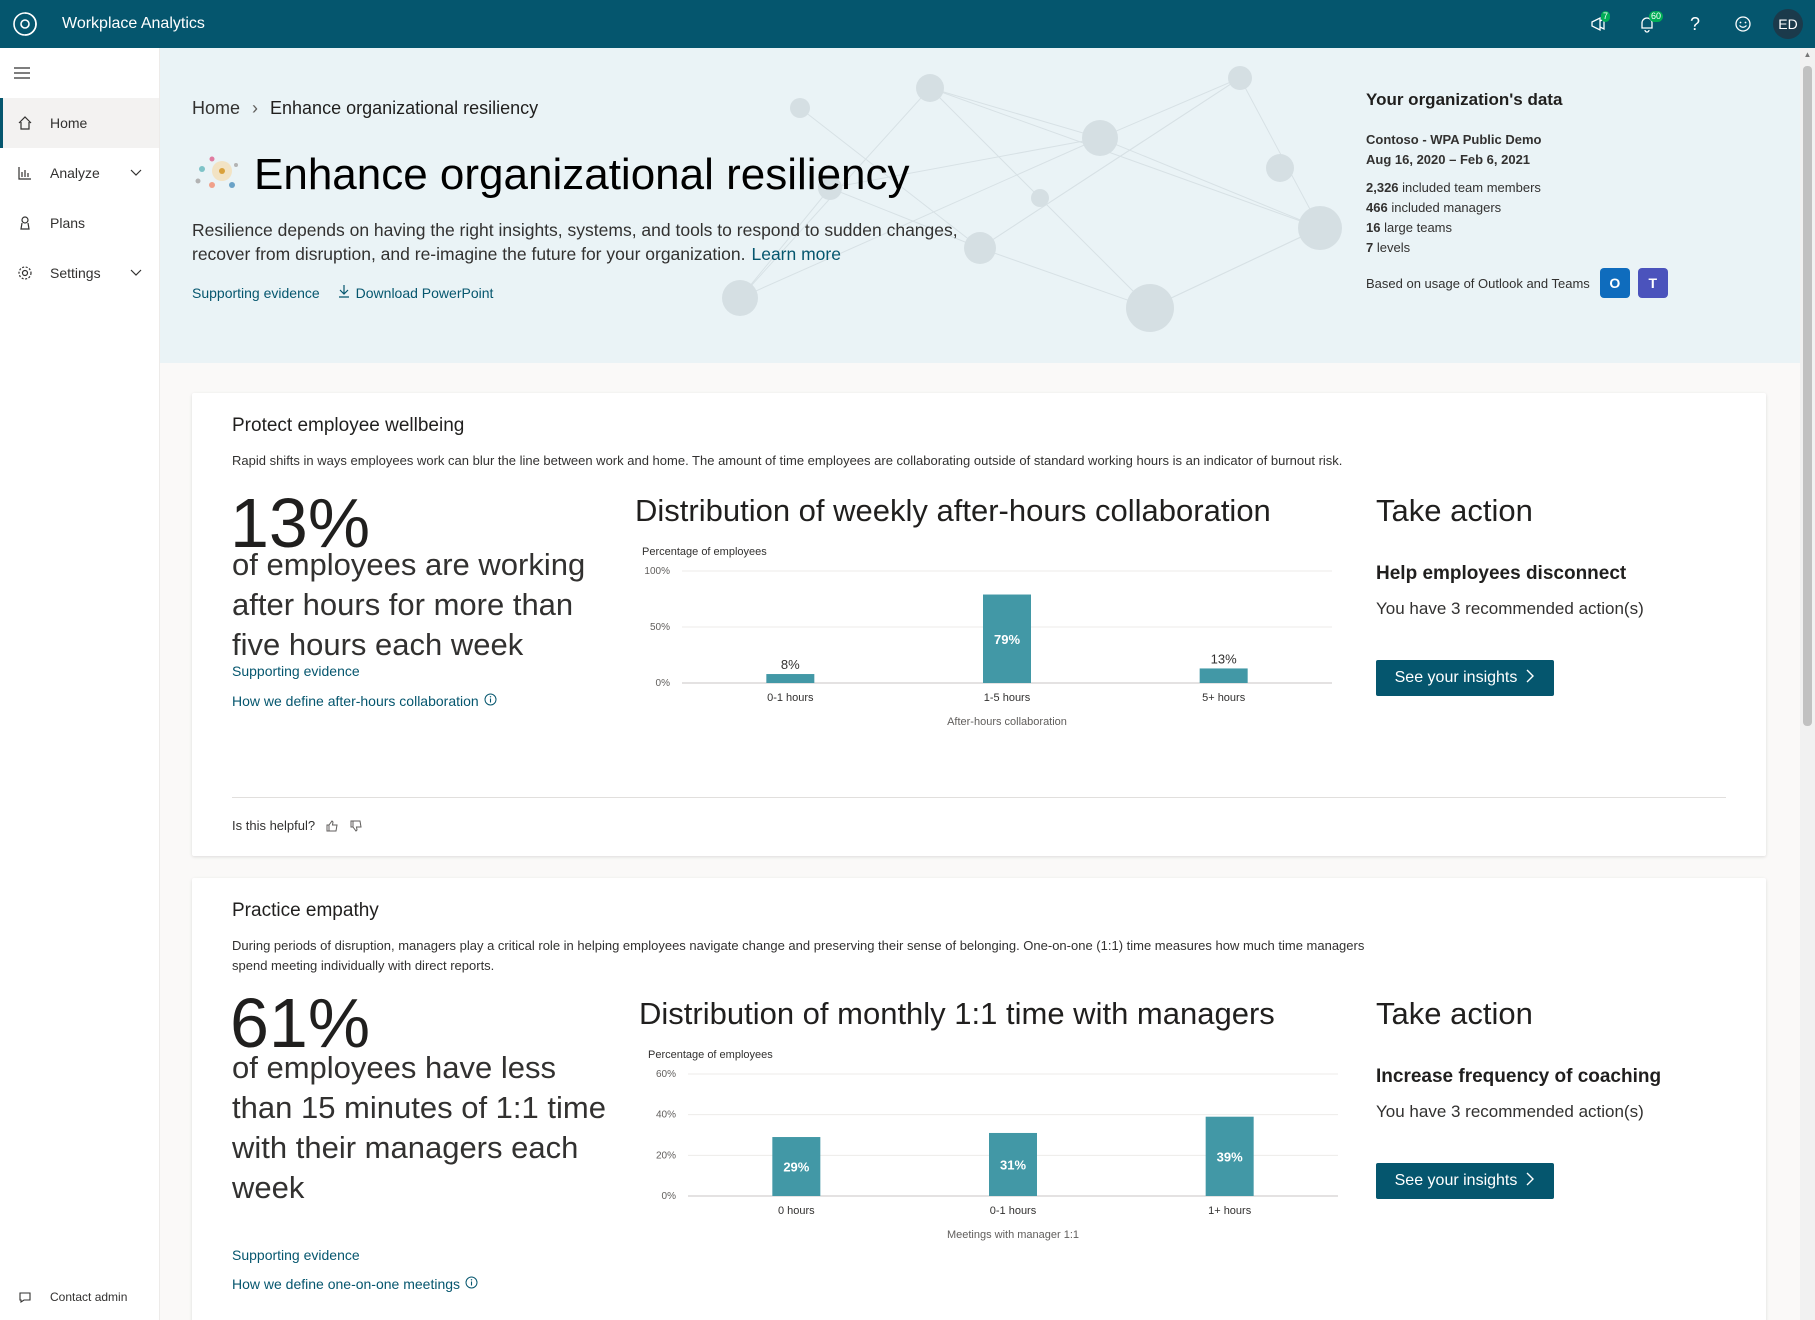 Image resolution: width=1815 pixels, height=1320 pixels. I want to click on headline-percentage: 13%, so click(300, 523).